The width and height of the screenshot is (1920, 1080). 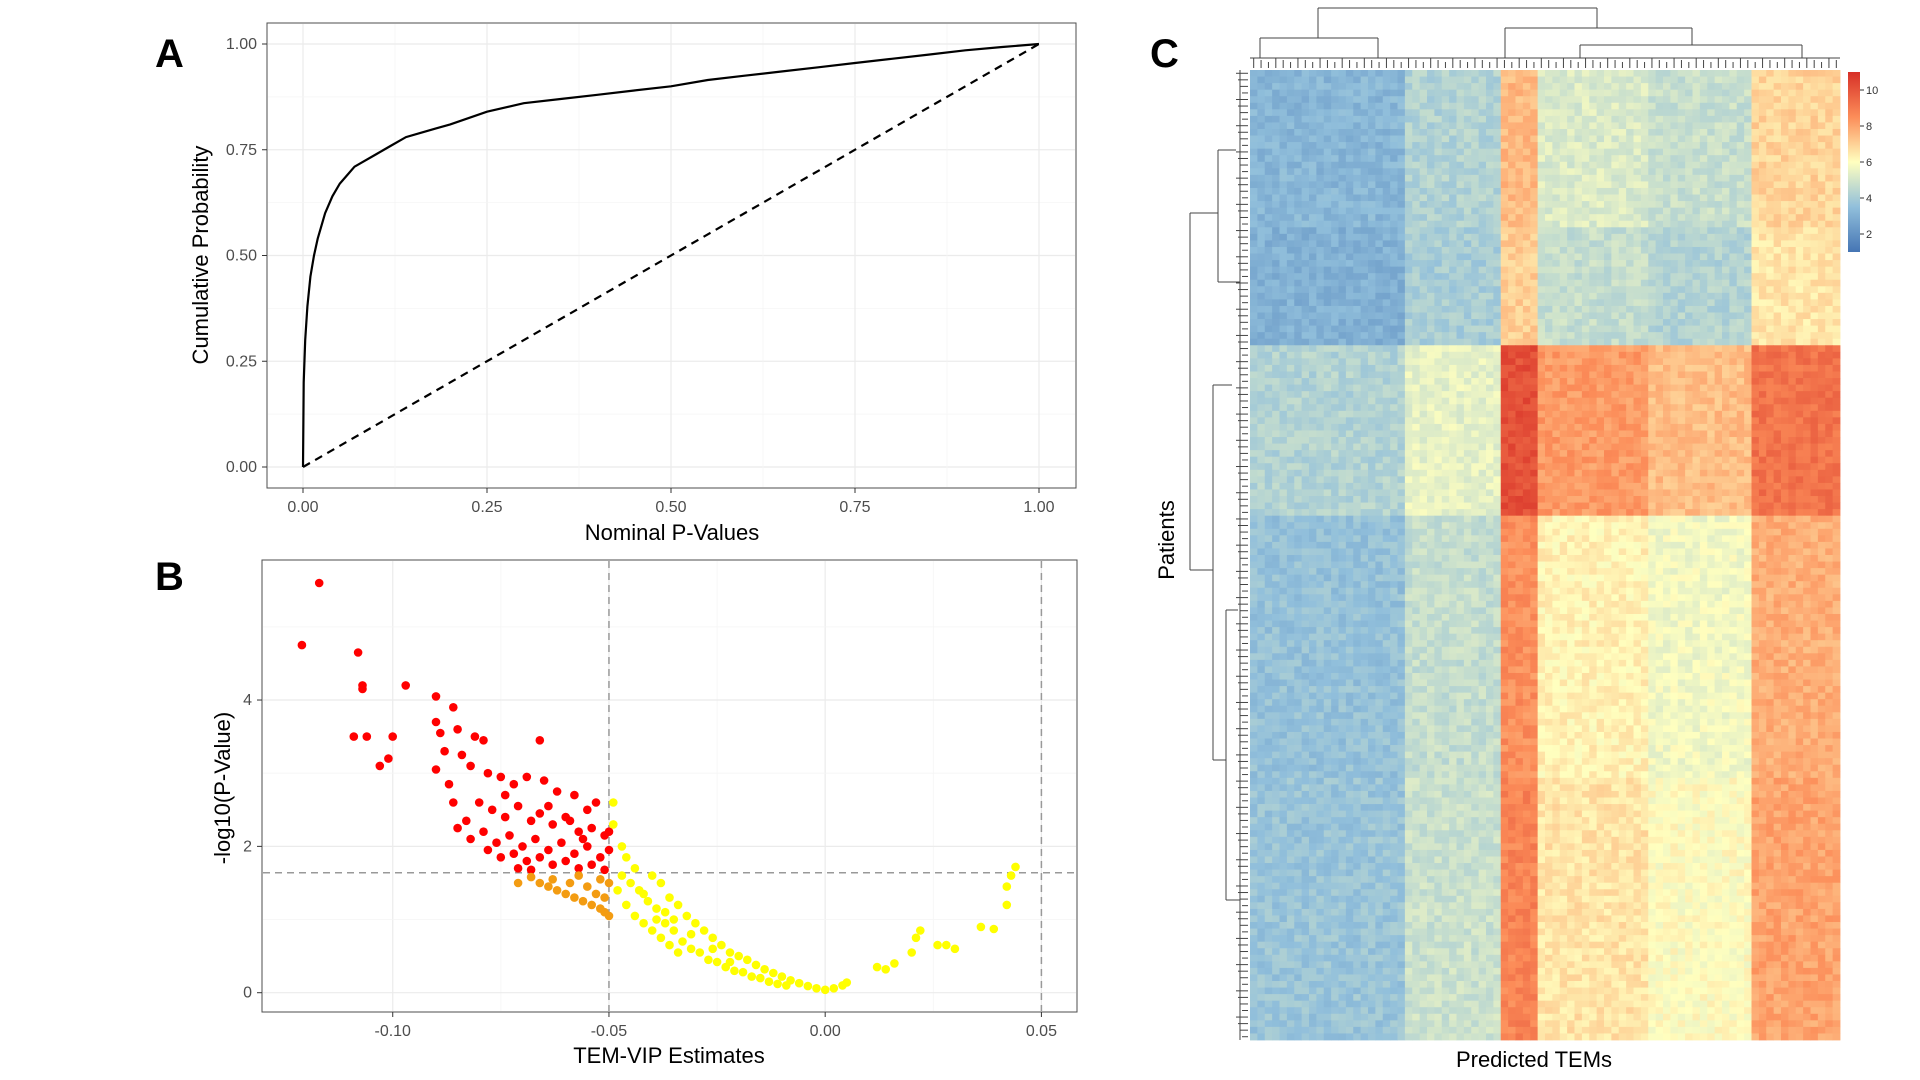 I want to click on point-significant, so click(x=406, y=685).